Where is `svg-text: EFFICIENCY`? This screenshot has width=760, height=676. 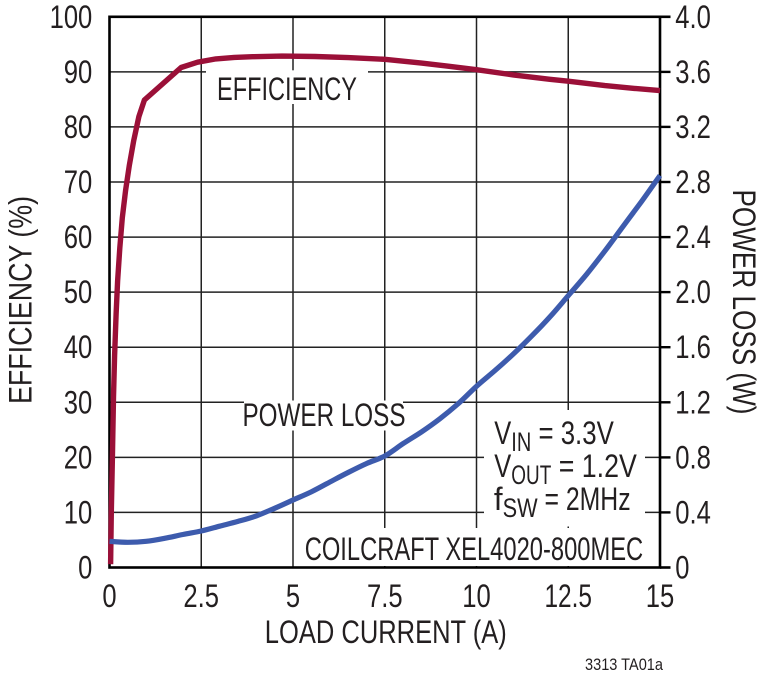
svg-text: EFFICIENCY is located at coordinates (287, 89).